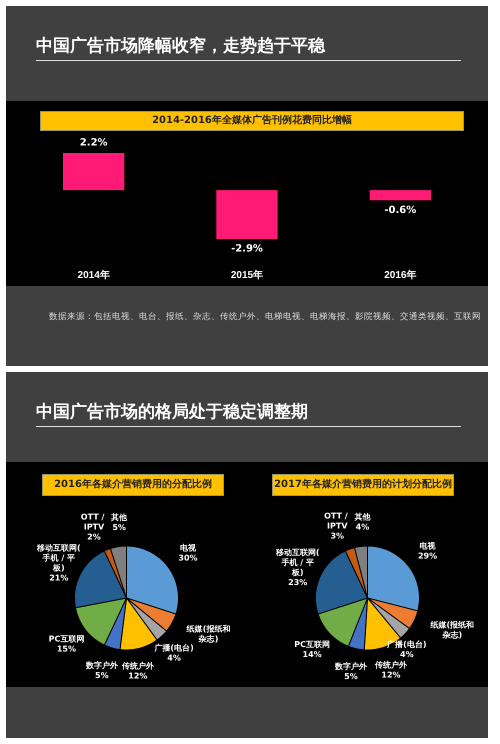 This screenshot has height=744, width=500. I want to click on x-tick-label: 2014年, so click(94, 274).